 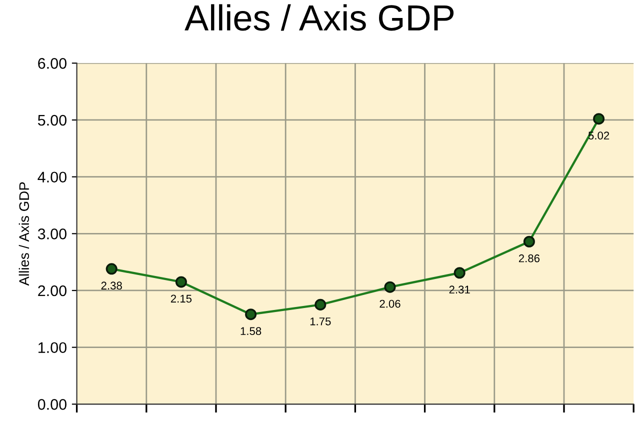 What do you see at coordinates (24, 234) in the screenshot?
I see `y-axis-title: Allies / Axis GDP` at bounding box center [24, 234].